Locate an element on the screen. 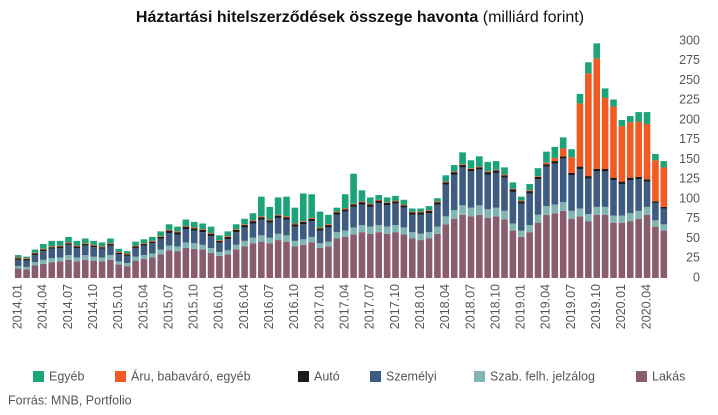 The height and width of the screenshot is (415, 718). x-tick-label: 2015.01 is located at coordinates (118, 306).